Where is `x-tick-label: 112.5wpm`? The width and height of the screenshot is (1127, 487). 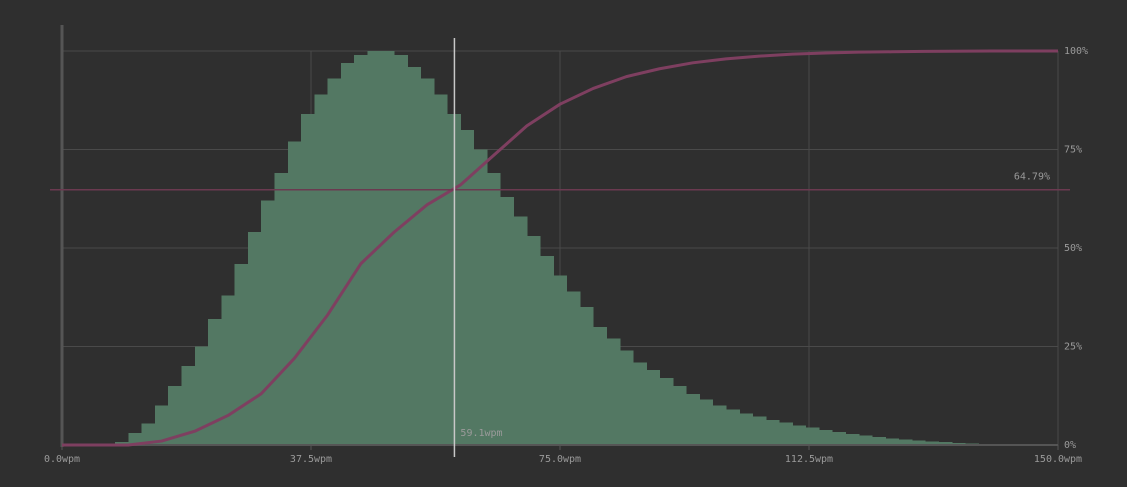
x-tick-label: 112.5wpm is located at coordinates (809, 459).